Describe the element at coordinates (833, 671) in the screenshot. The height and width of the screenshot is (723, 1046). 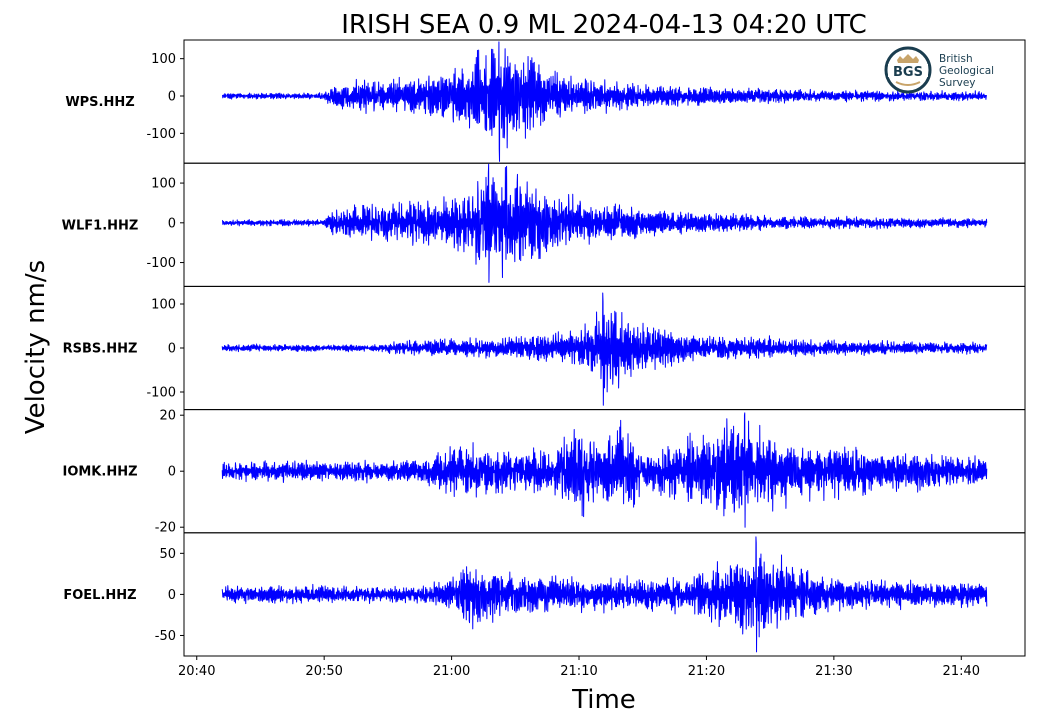
I see `x-tick-label: 21:30` at that location.